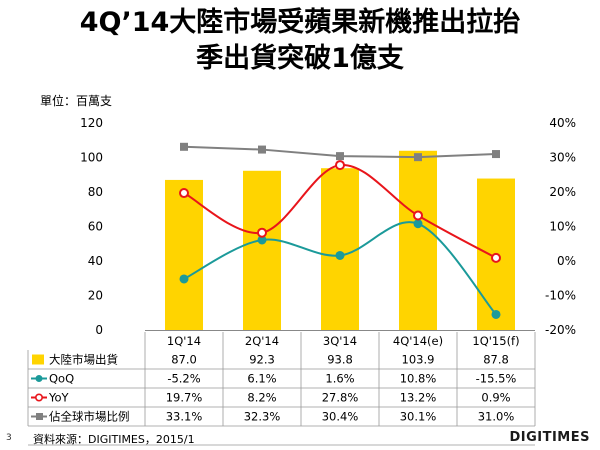 This screenshot has height=450, width=600. Describe the element at coordinates (495, 398) in the screenshot. I see `table-value: 0.9%` at that location.